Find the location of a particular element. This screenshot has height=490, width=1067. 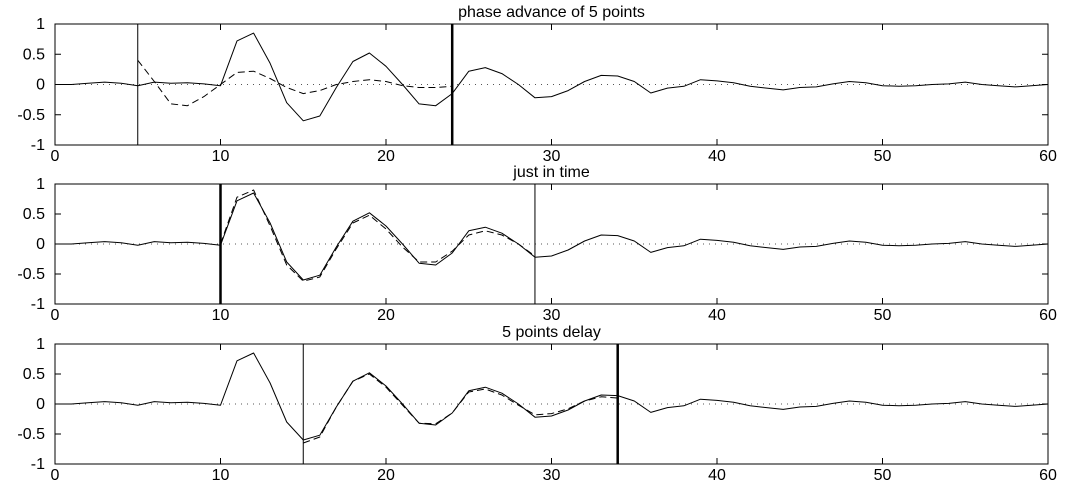

chart-title: 5 points delay is located at coordinates (551, 332).